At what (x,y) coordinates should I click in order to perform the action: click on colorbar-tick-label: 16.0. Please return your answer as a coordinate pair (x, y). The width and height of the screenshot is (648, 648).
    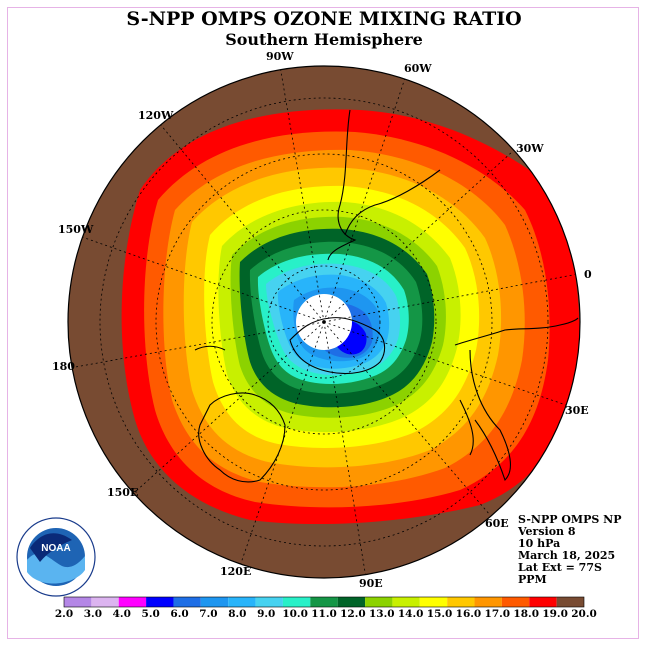
    Looking at the image, I should click on (468, 614).